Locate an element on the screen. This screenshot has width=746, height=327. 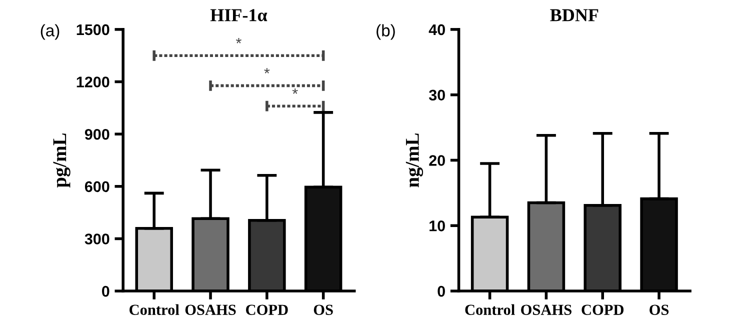
y-tick-label: 1200 is located at coordinates (93, 82).